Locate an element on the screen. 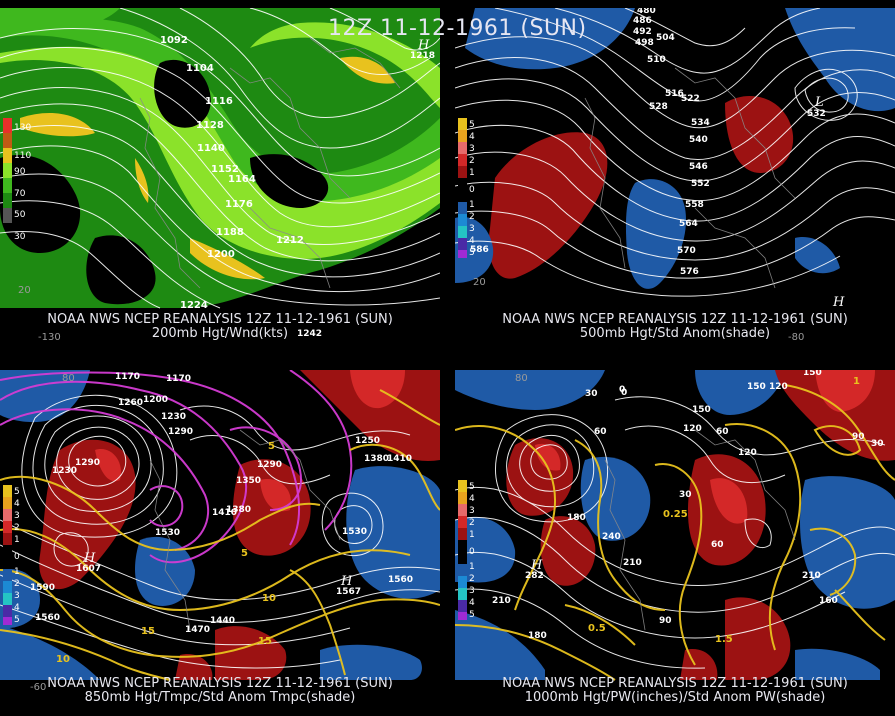 The width and height of the screenshot is (895, 716). main-title: 12Z 11-12-1961 (SUN) is located at coordinates (457, 28).